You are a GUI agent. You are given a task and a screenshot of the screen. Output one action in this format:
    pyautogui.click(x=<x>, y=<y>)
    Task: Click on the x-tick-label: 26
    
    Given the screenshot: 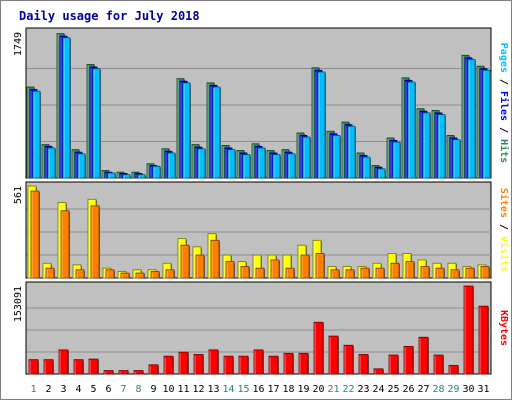 What is the action you would take?
    pyautogui.click(x=408, y=389)
    